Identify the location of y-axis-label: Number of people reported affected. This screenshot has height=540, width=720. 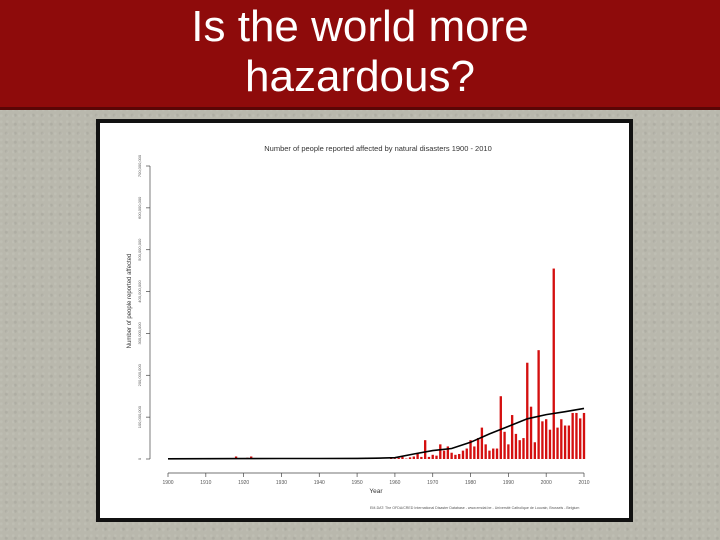
(130, 301).